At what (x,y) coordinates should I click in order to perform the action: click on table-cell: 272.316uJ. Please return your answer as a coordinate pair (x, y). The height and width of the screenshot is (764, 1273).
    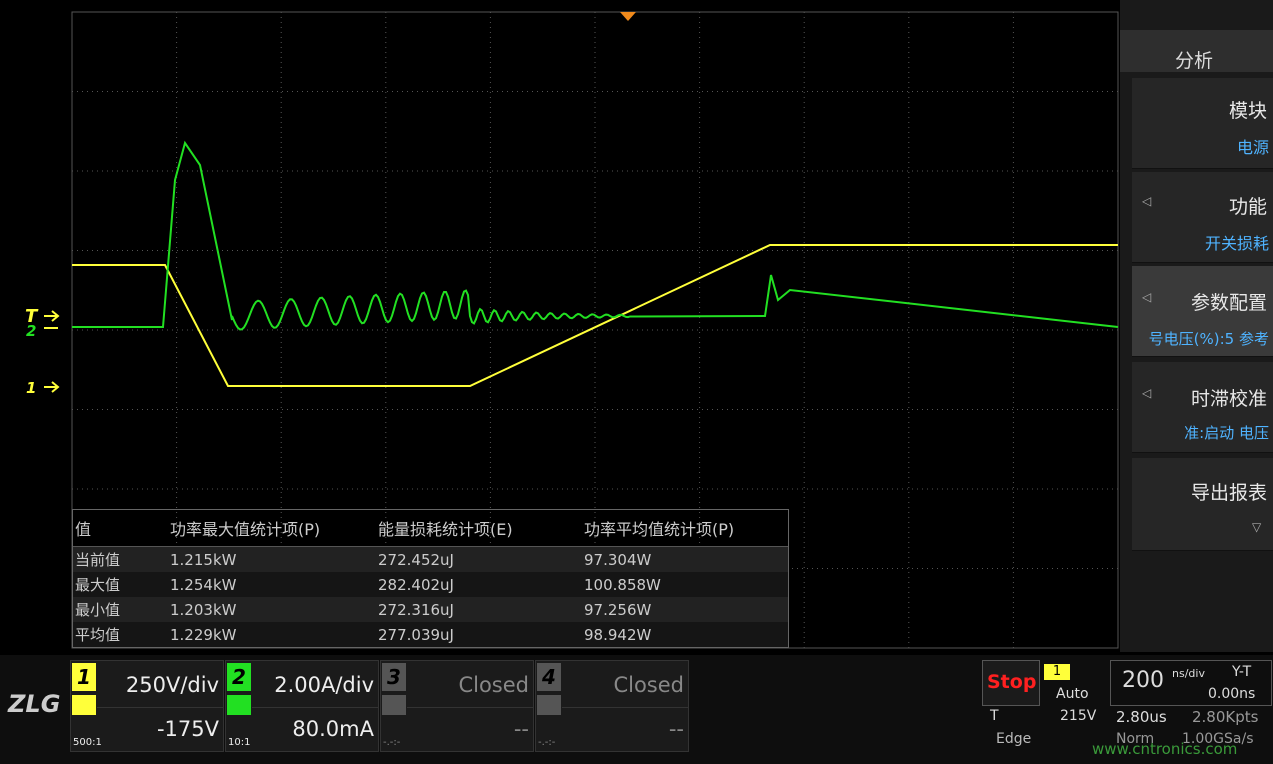
    Looking at the image, I should click on (416, 609).